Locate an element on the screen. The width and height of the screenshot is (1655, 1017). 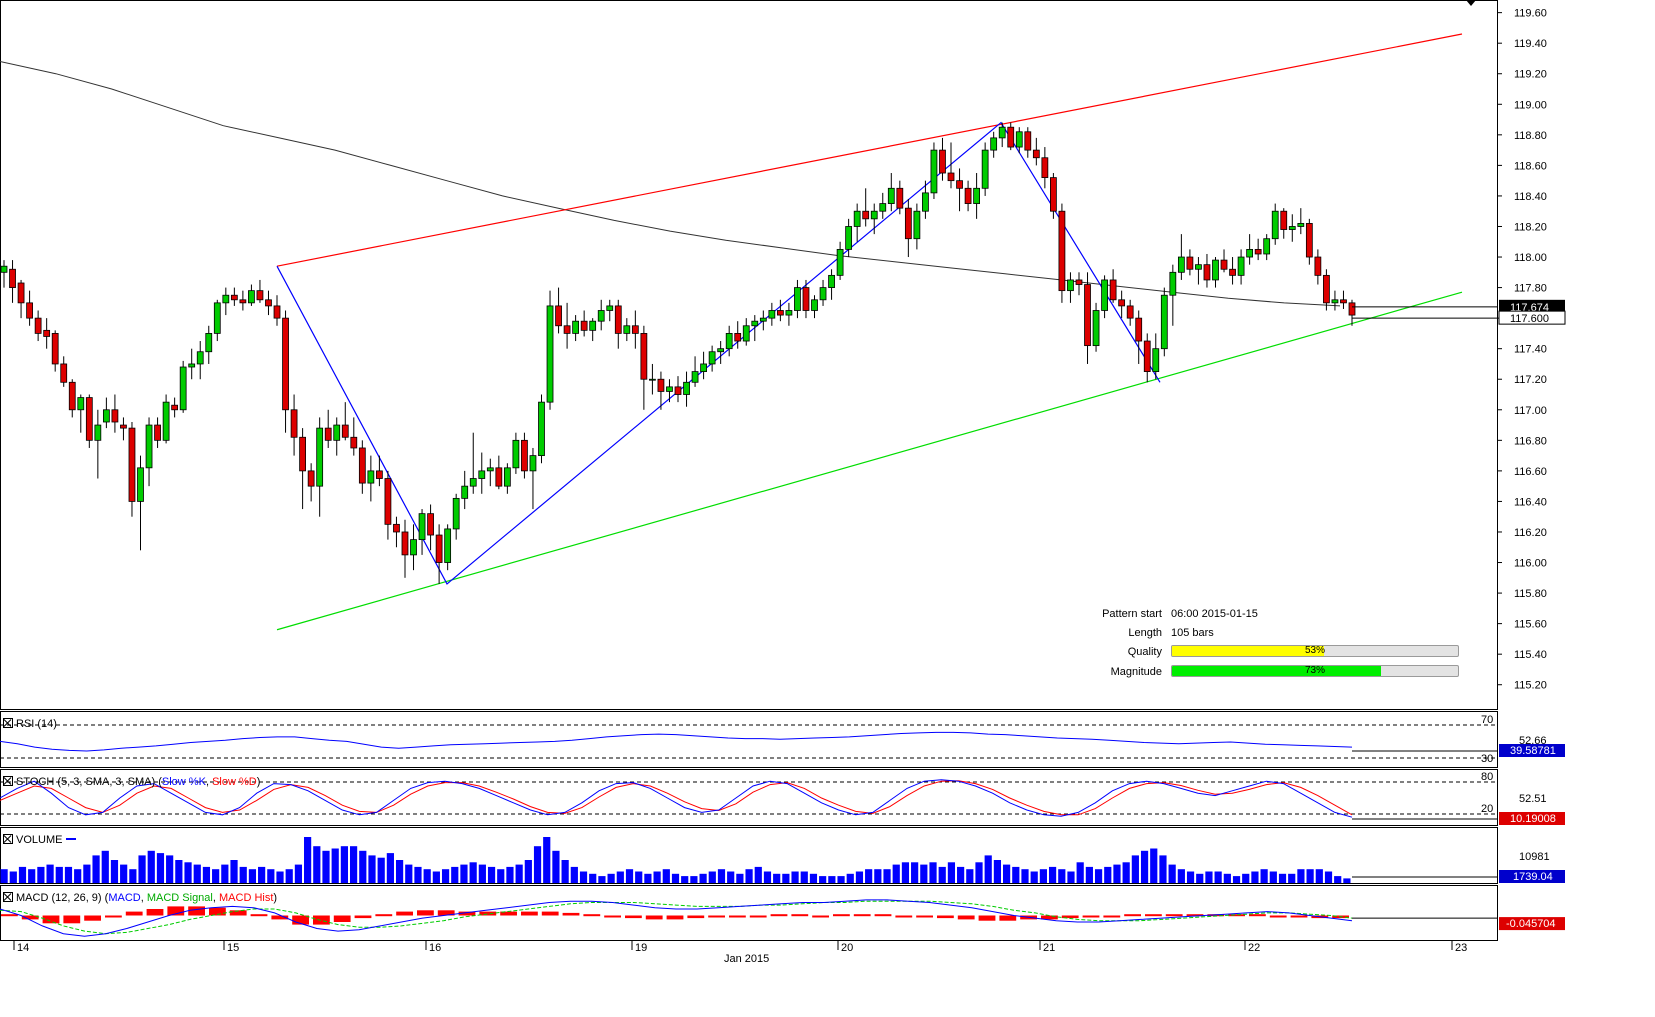
macd-signal-name: MACD Signal is located at coordinates (179, 898).